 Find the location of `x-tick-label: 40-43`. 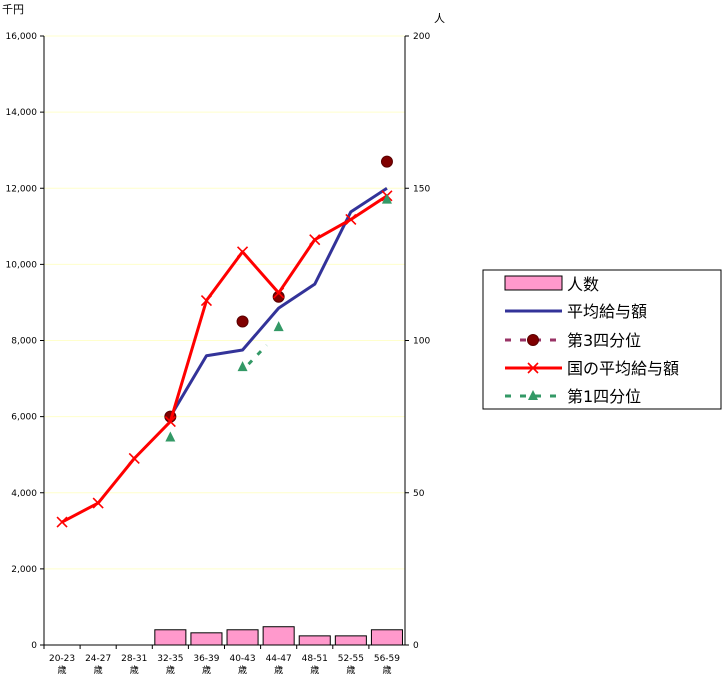

x-tick-label: 40-43 is located at coordinates (242, 659).